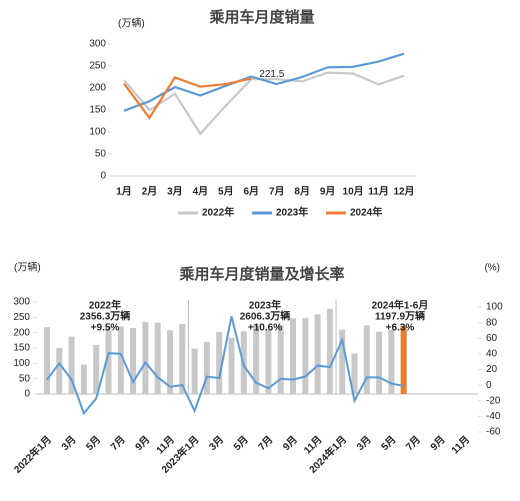  Describe the element at coordinates (403, 192) in the screenshot. I see `x-tick-label: 12月` at that location.